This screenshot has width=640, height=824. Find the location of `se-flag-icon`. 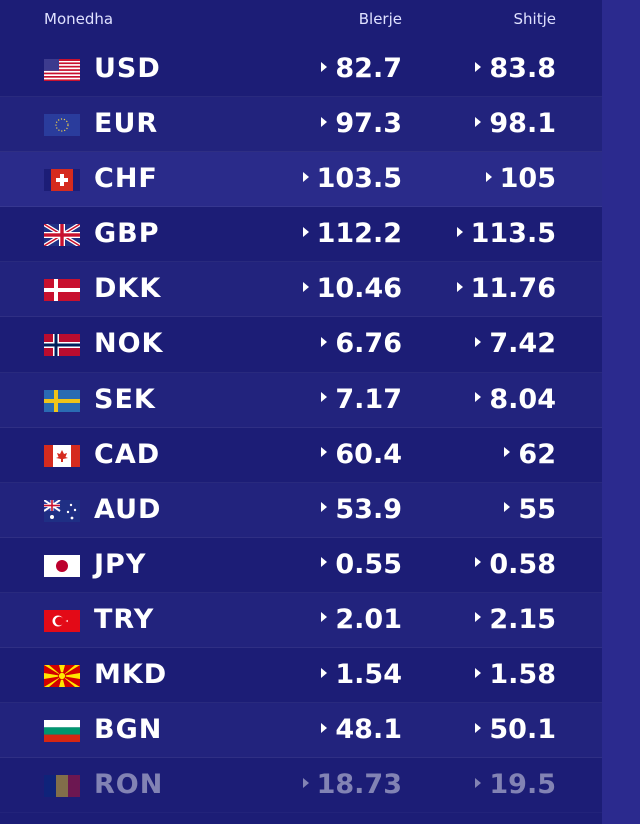

se-flag-icon is located at coordinates (62, 400).